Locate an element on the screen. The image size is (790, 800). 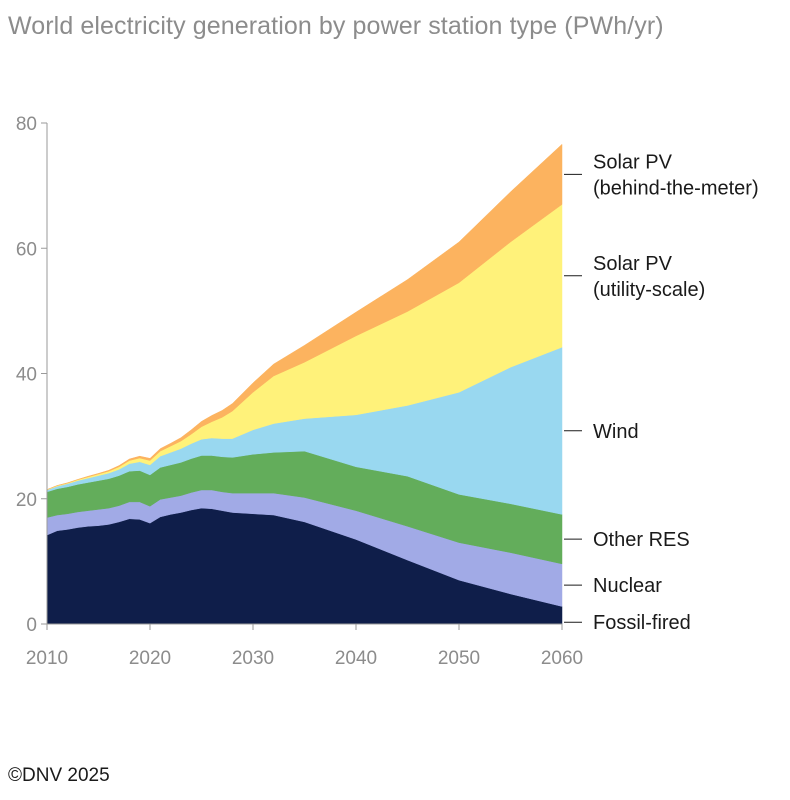
series-label-other-res: Other RES is located at coordinates (641, 540).